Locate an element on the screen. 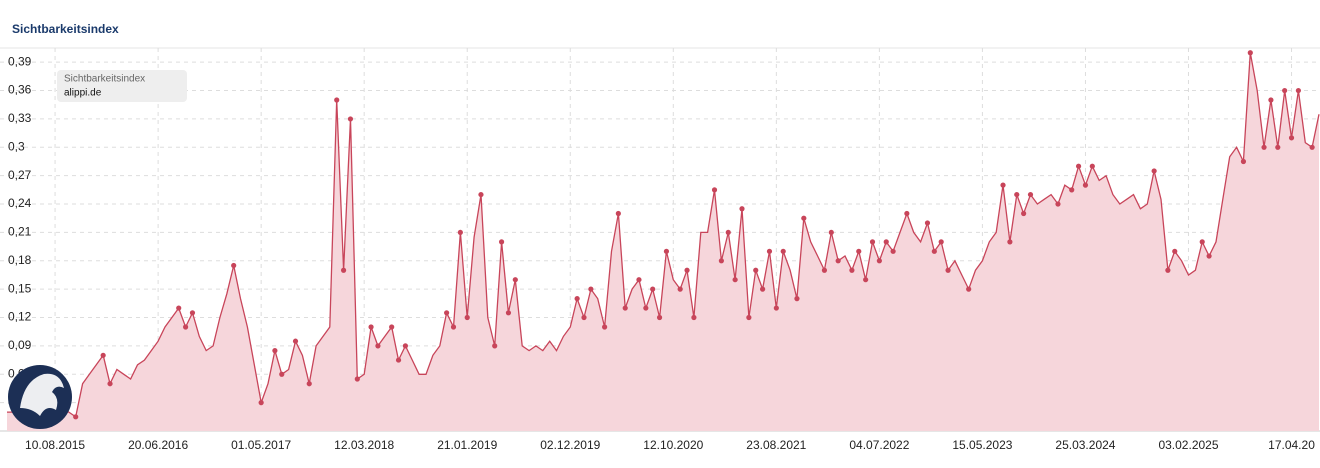 The width and height of the screenshot is (1320, 468). y-tick-label: 0,3 is located at coordinates (16, 146).